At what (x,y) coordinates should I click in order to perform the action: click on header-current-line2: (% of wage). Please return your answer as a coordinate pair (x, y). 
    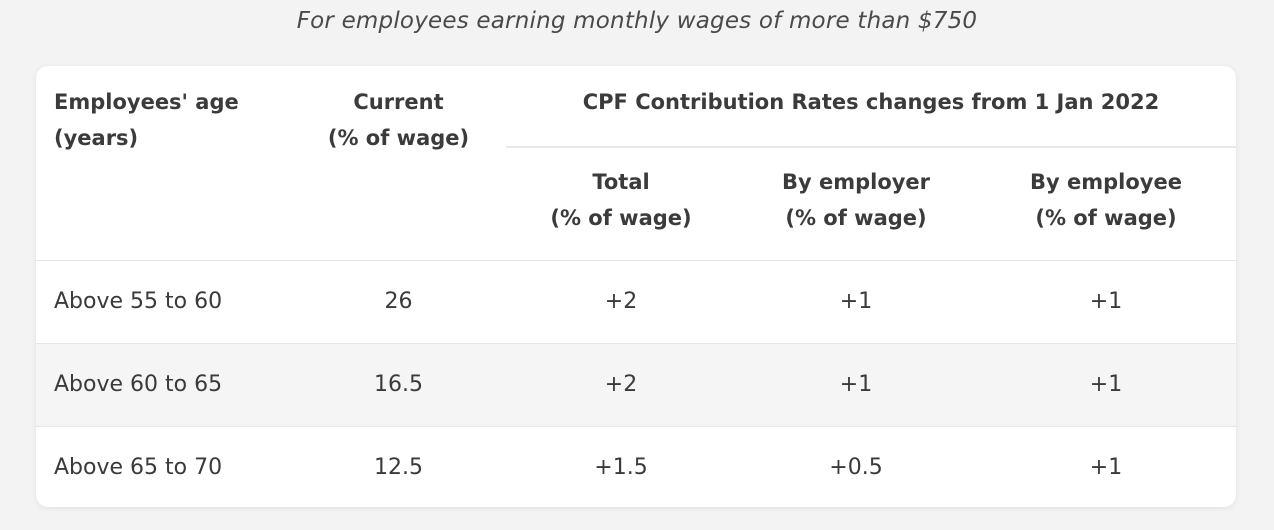
    Looking at the image, I should click on (398, 138).